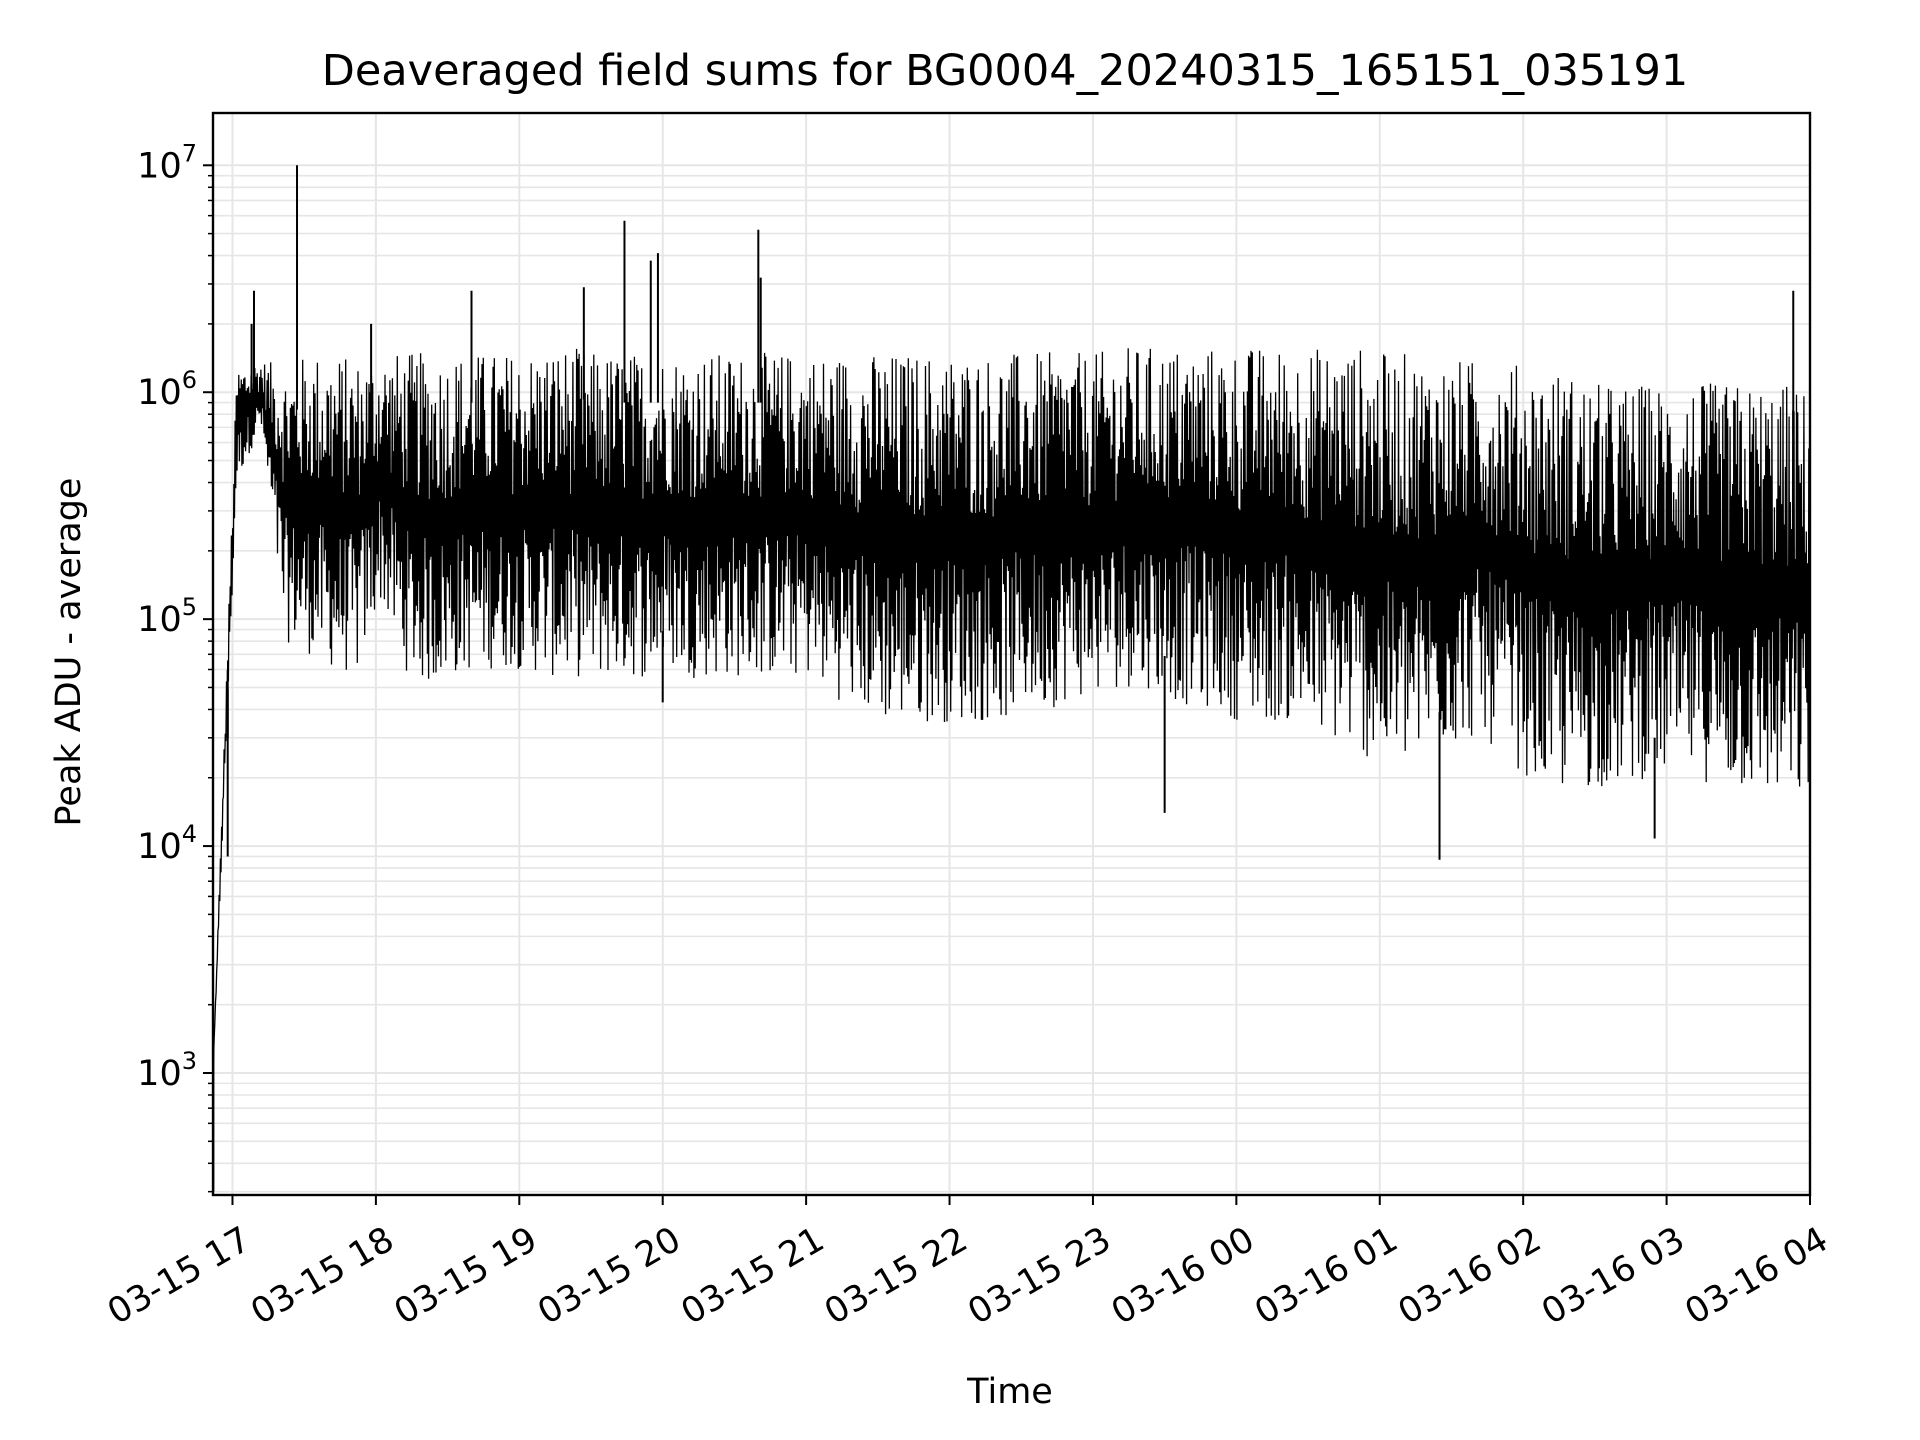  What do you see at coordinates (189, 834) in the screenshot?
I see `y-tick-exponent: 4` at bounding box center [189, 834].